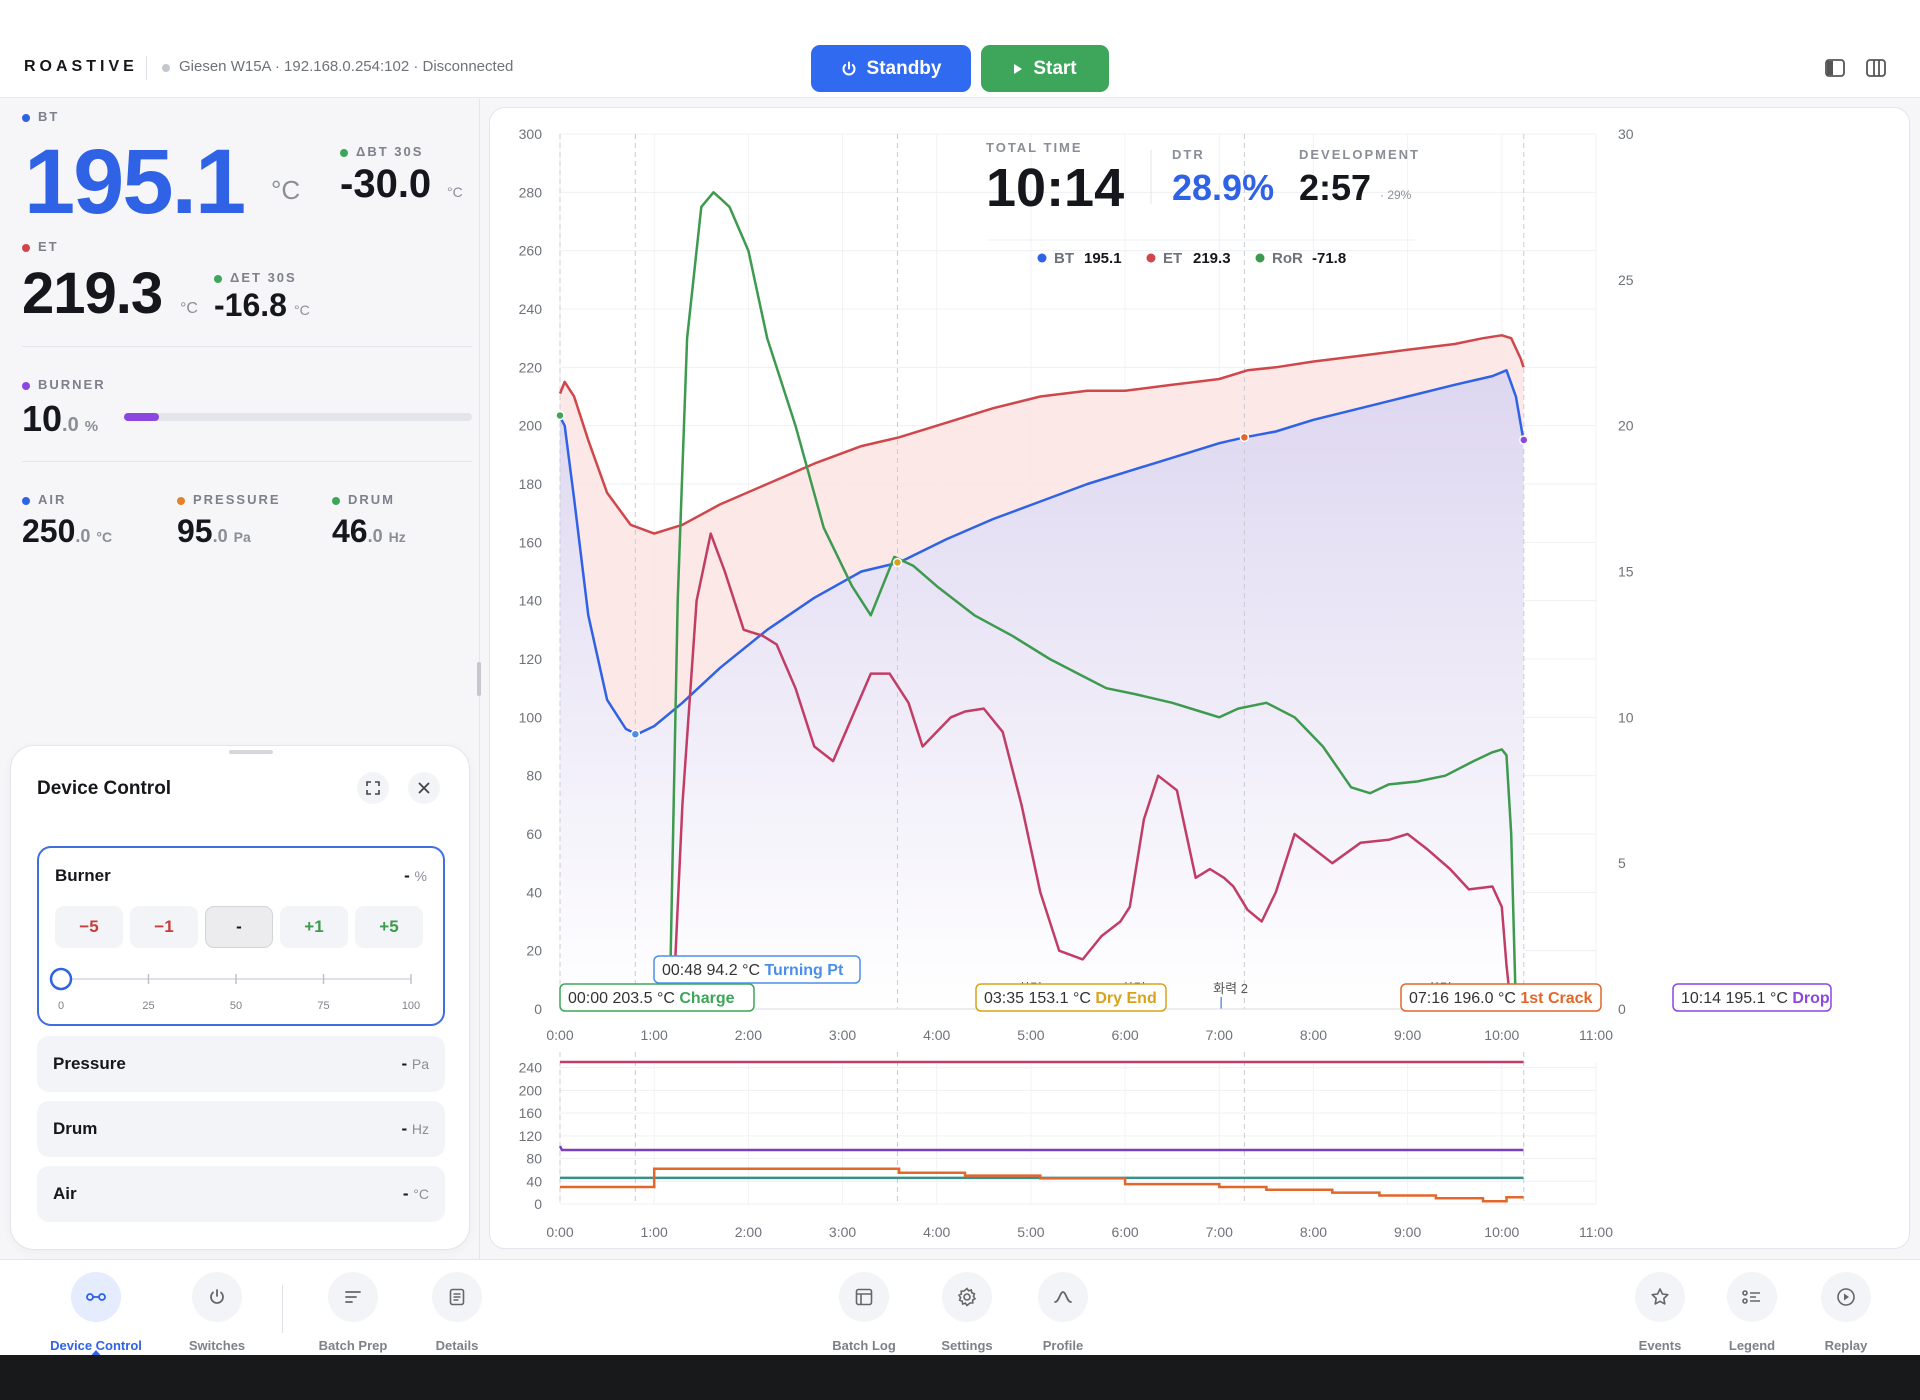  I want to click on nav-device-control: Device Control, so click(96, 1312).